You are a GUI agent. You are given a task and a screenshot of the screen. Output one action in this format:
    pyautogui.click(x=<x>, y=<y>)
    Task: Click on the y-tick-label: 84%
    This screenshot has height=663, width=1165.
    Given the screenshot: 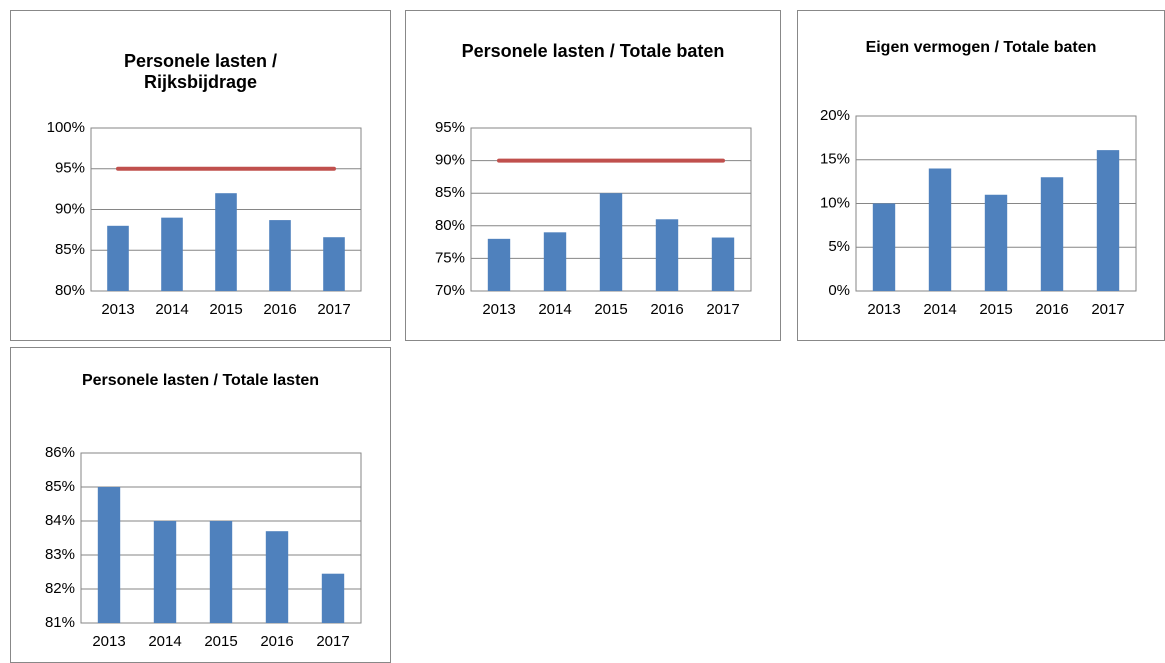 What is the action you would take?
    pyautogui.click(x=60, y=520)
    